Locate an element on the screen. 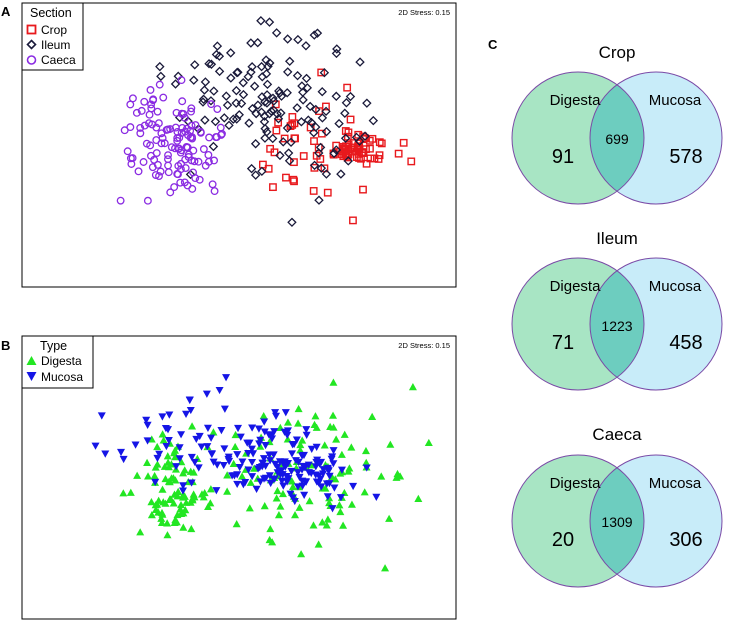 The height and width of the screenshot is (624, 743). venn-crop: Crop Digesta Mucosa 91 699 578 is located at coordinates (617, 124).